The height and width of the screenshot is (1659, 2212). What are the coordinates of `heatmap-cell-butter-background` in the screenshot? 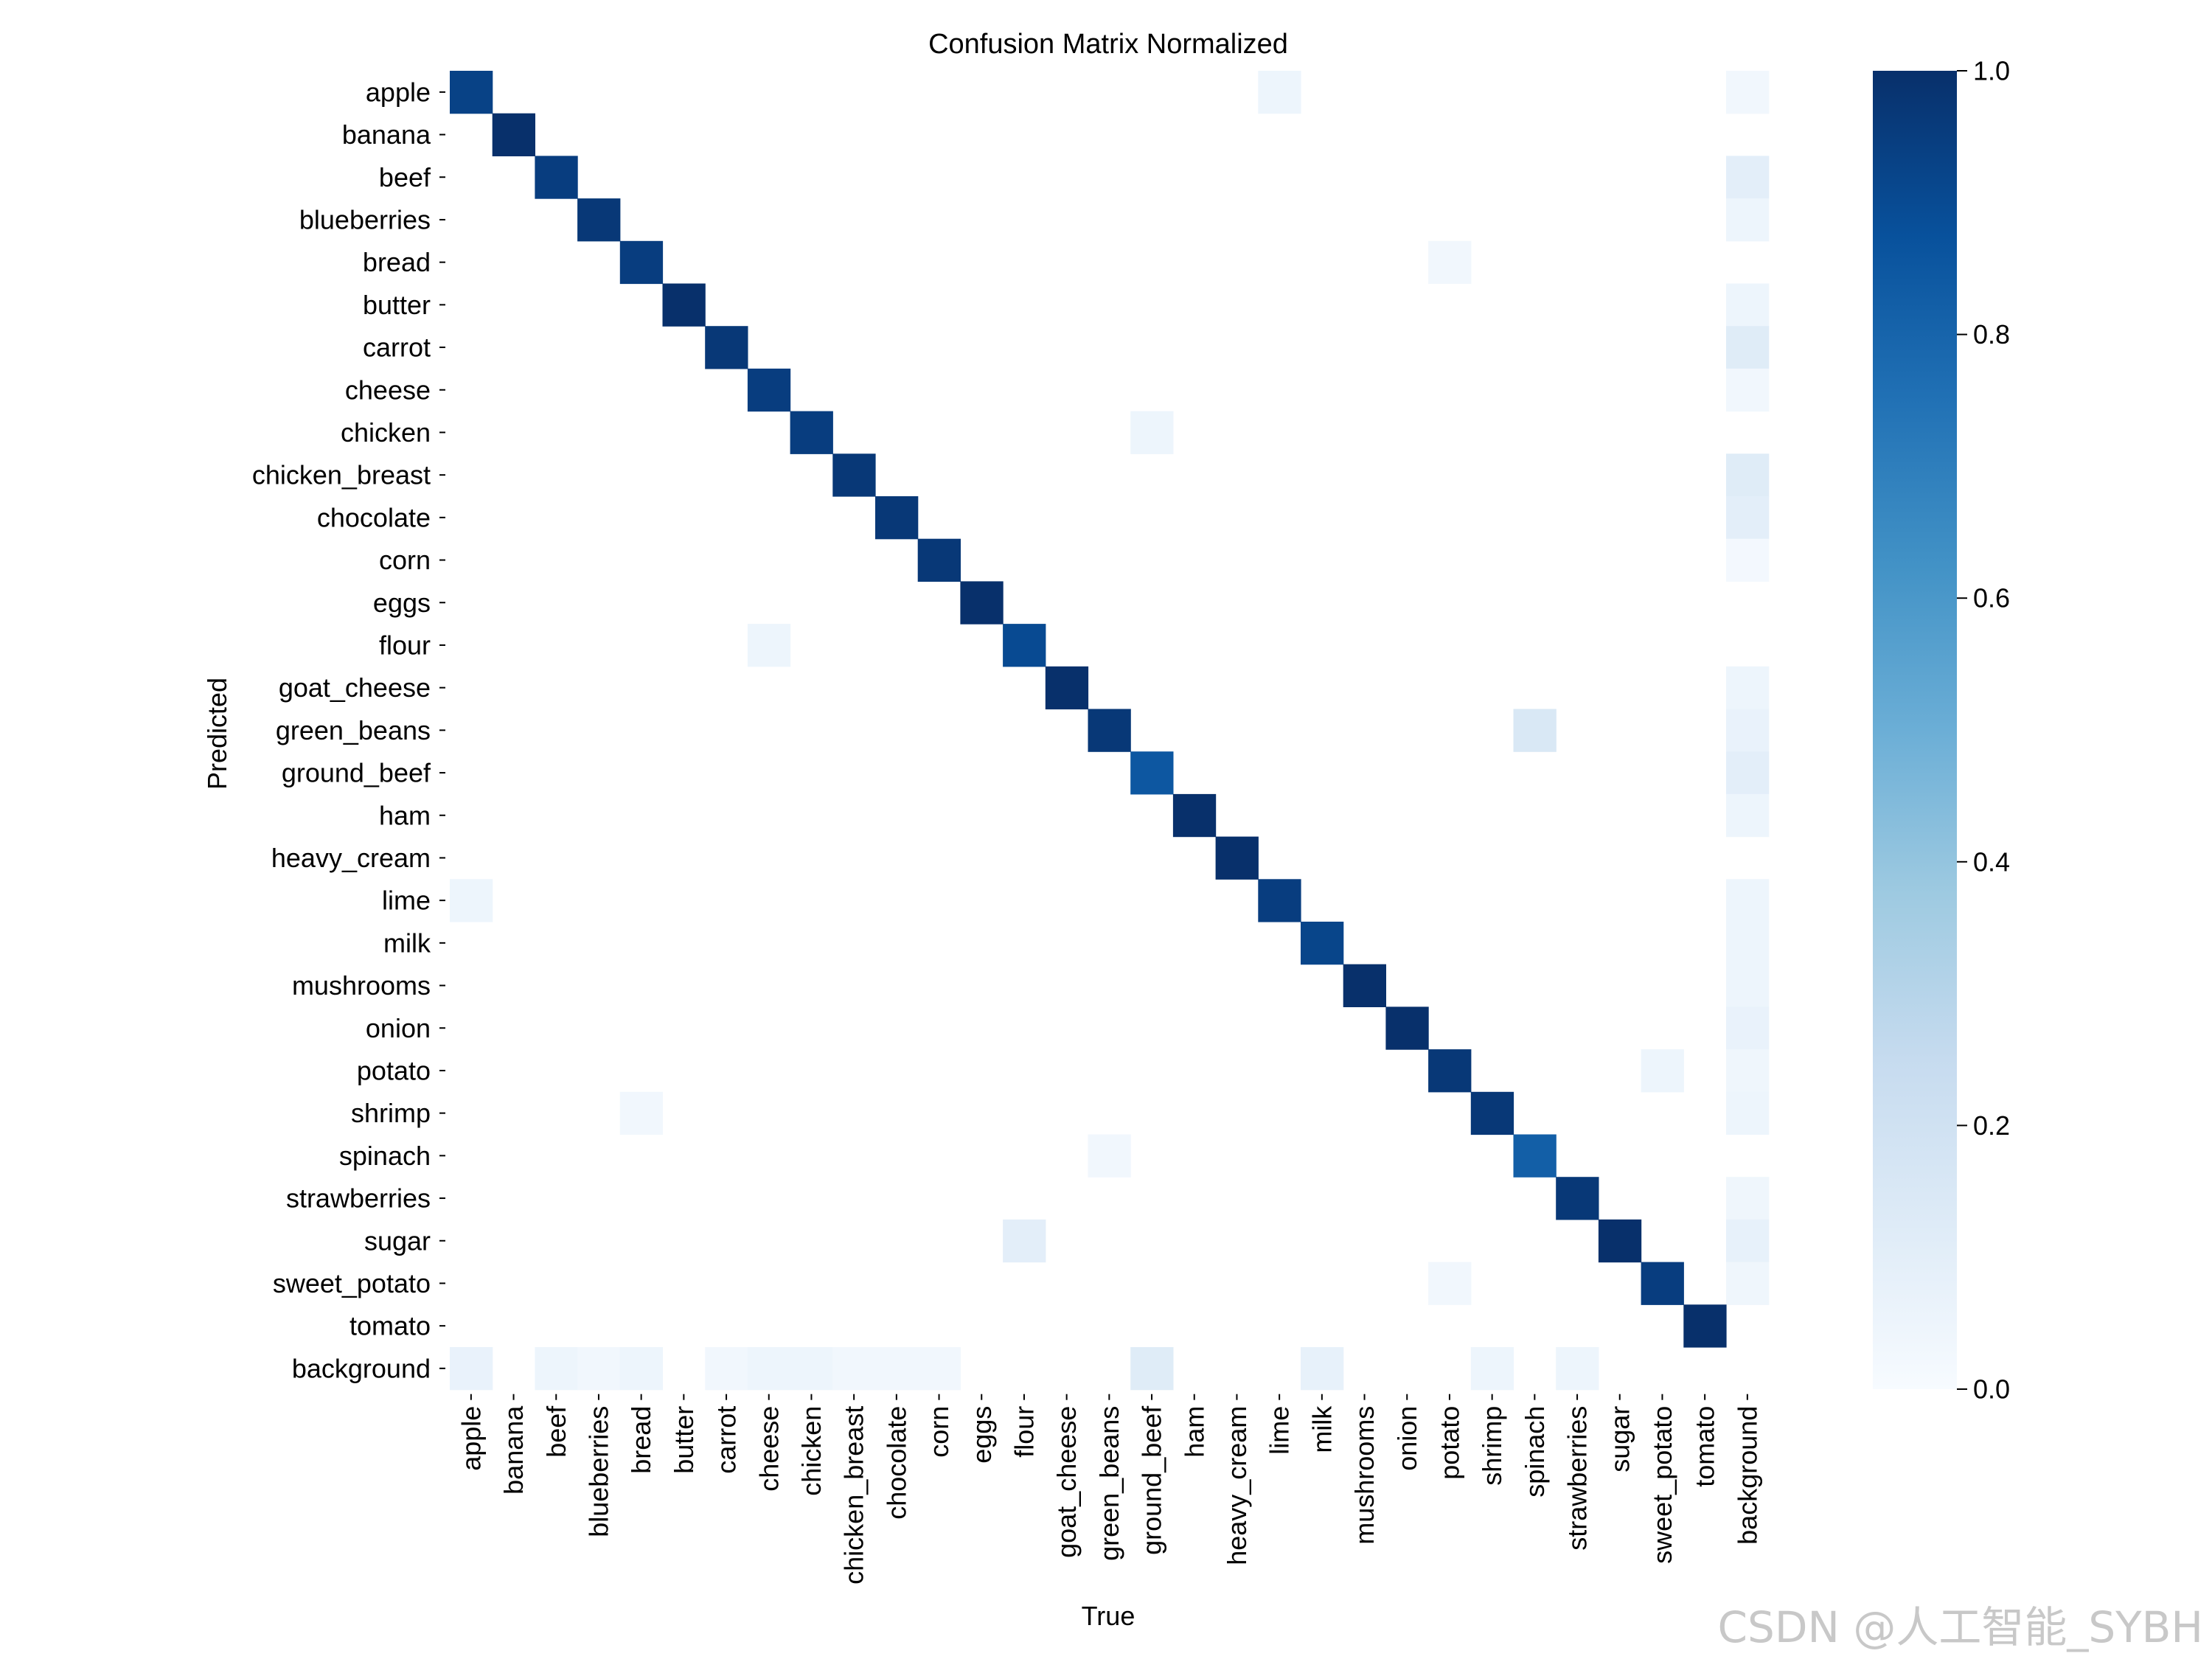 It's located at (1748, 305).